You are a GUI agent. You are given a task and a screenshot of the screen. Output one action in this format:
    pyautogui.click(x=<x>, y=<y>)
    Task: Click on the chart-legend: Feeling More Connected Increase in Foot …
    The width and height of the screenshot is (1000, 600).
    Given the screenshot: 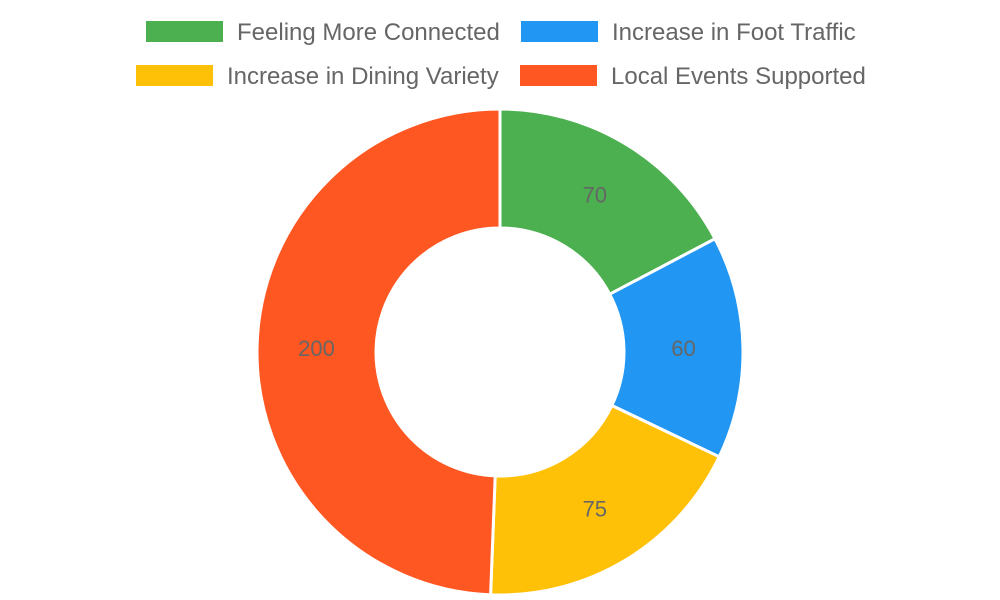 What is the action you would take?
    pyautogui.click(x=501, y=54)
    